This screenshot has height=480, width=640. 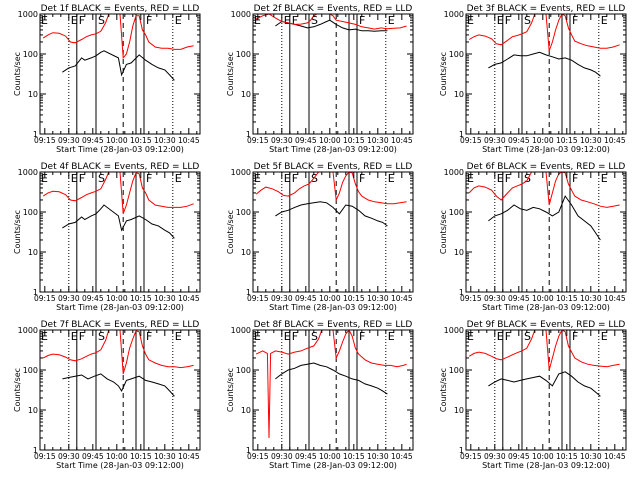 I want to click on panel-title: Det 3f BLACK = Events, RED = LLD, so click(x=546, y=9).